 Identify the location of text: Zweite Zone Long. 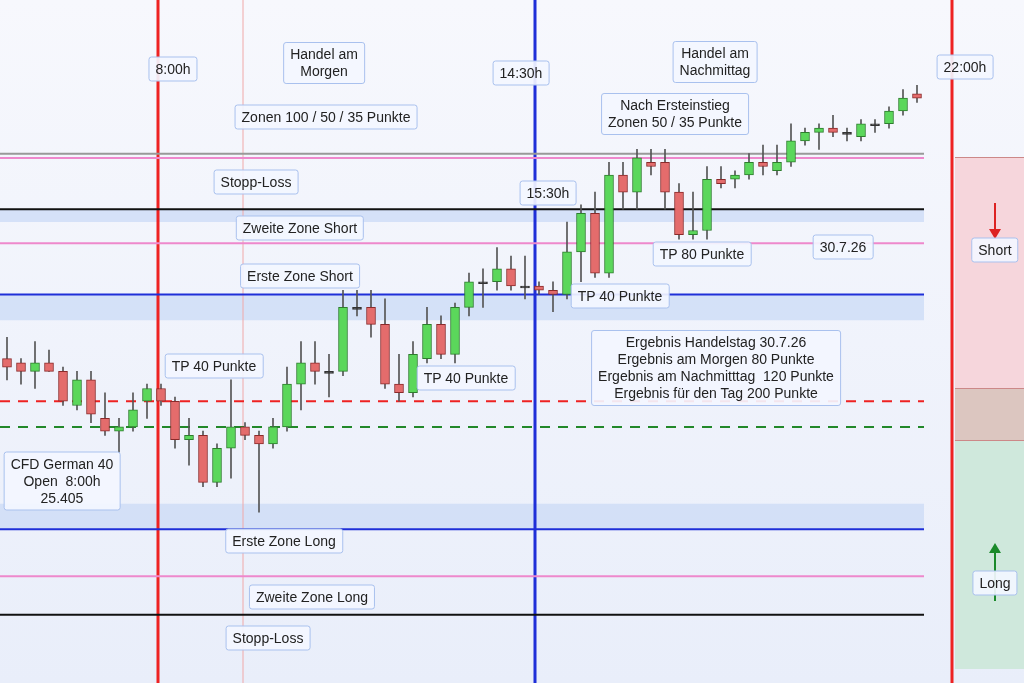
(312, 597).